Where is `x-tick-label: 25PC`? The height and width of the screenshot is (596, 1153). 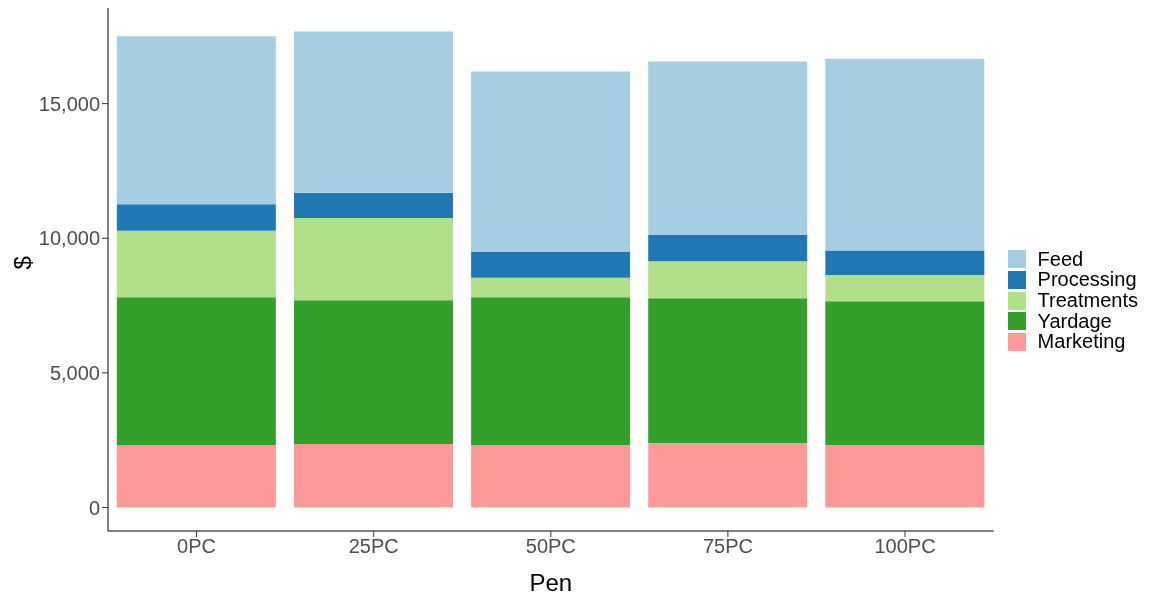 x-tick-label: 25PC is located at coordinates (373, 546).